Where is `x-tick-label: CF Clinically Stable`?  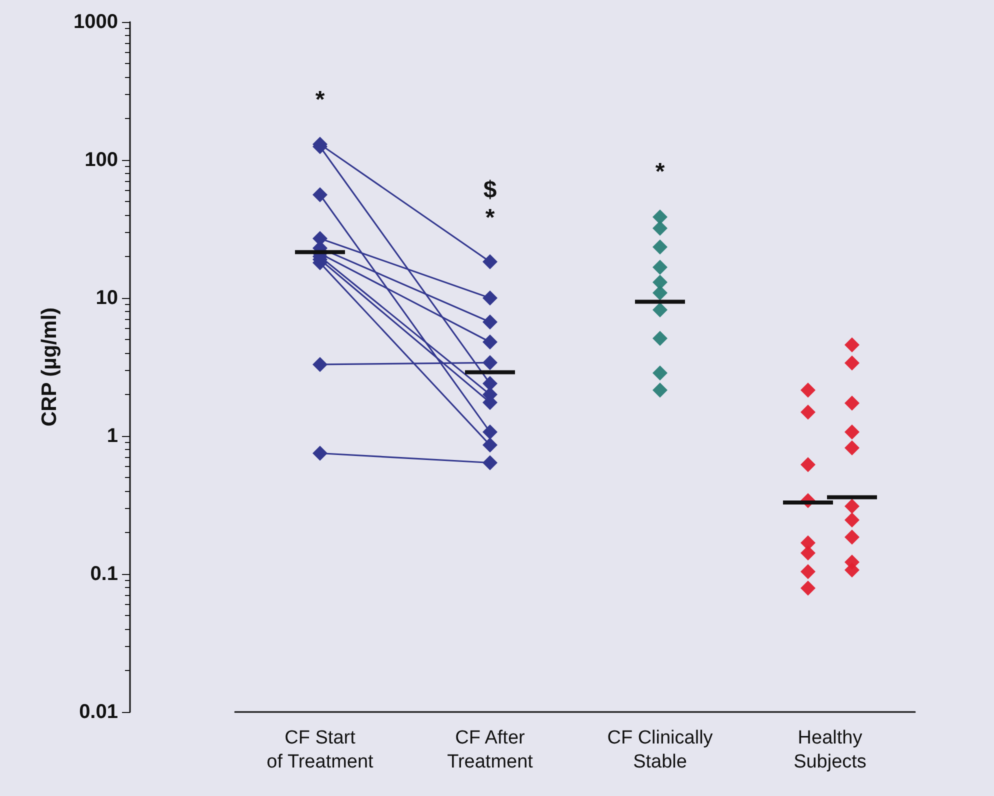
x-tick-label: CF Clinically Stable is located at coordinates (660, 750).